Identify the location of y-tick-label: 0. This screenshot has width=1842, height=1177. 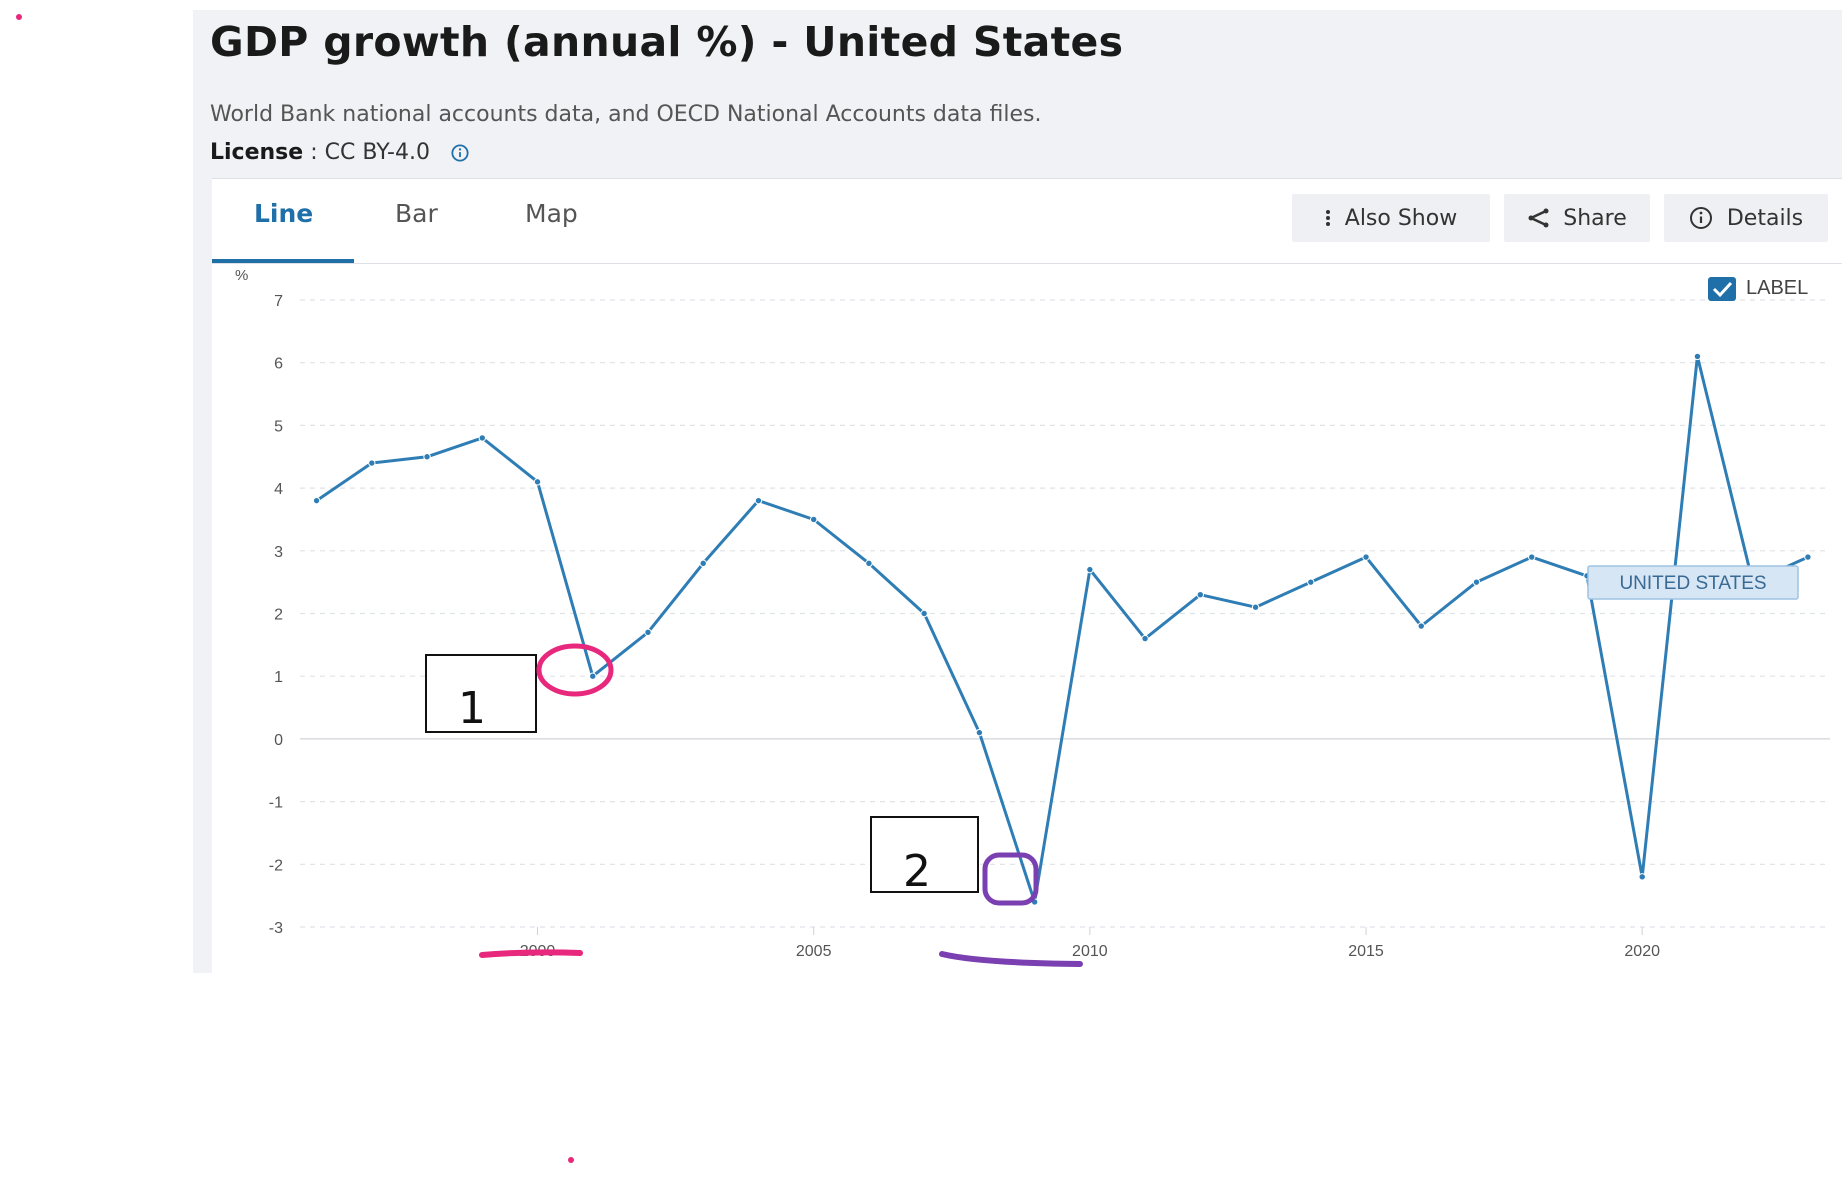
(278, 740).